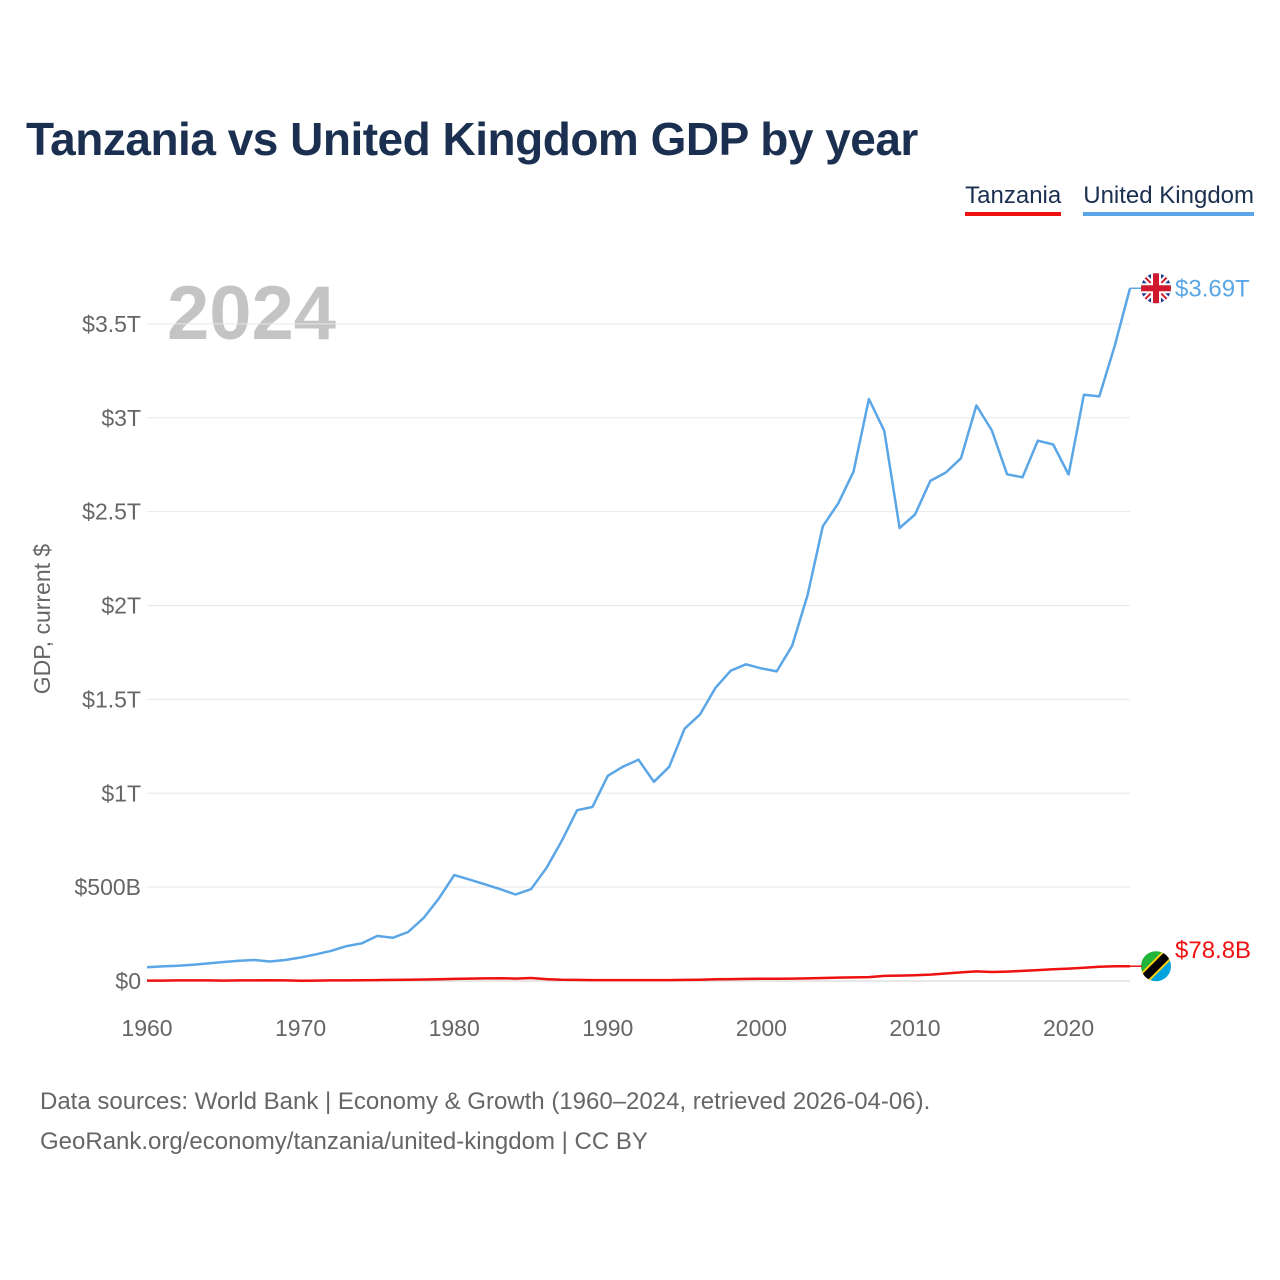  Describe the element at coordinates (1068, 1028) in the screenshot. I see `x-tick-label: 2020` at that location.